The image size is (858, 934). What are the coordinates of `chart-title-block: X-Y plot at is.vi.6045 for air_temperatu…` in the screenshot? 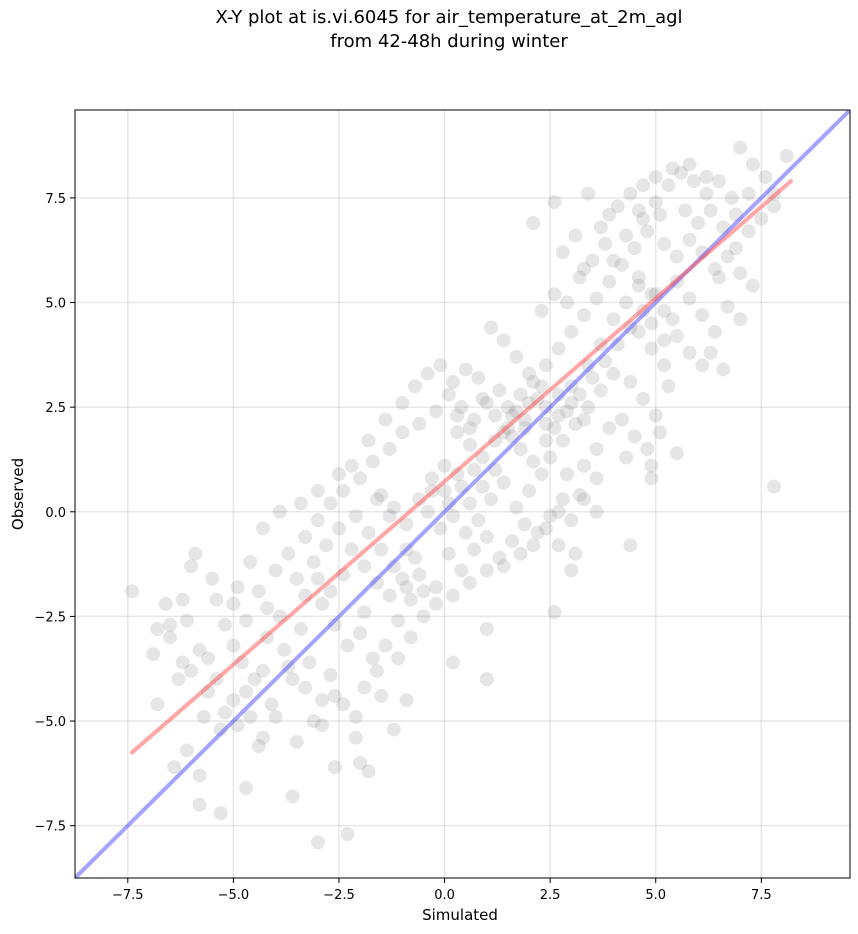 It's located at (429, 30).